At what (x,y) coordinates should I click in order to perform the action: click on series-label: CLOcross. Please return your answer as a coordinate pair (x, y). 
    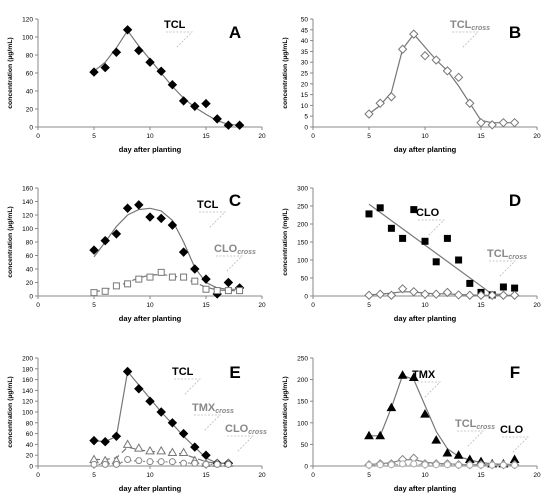
    Looking at the image, I should click on (235, 249).